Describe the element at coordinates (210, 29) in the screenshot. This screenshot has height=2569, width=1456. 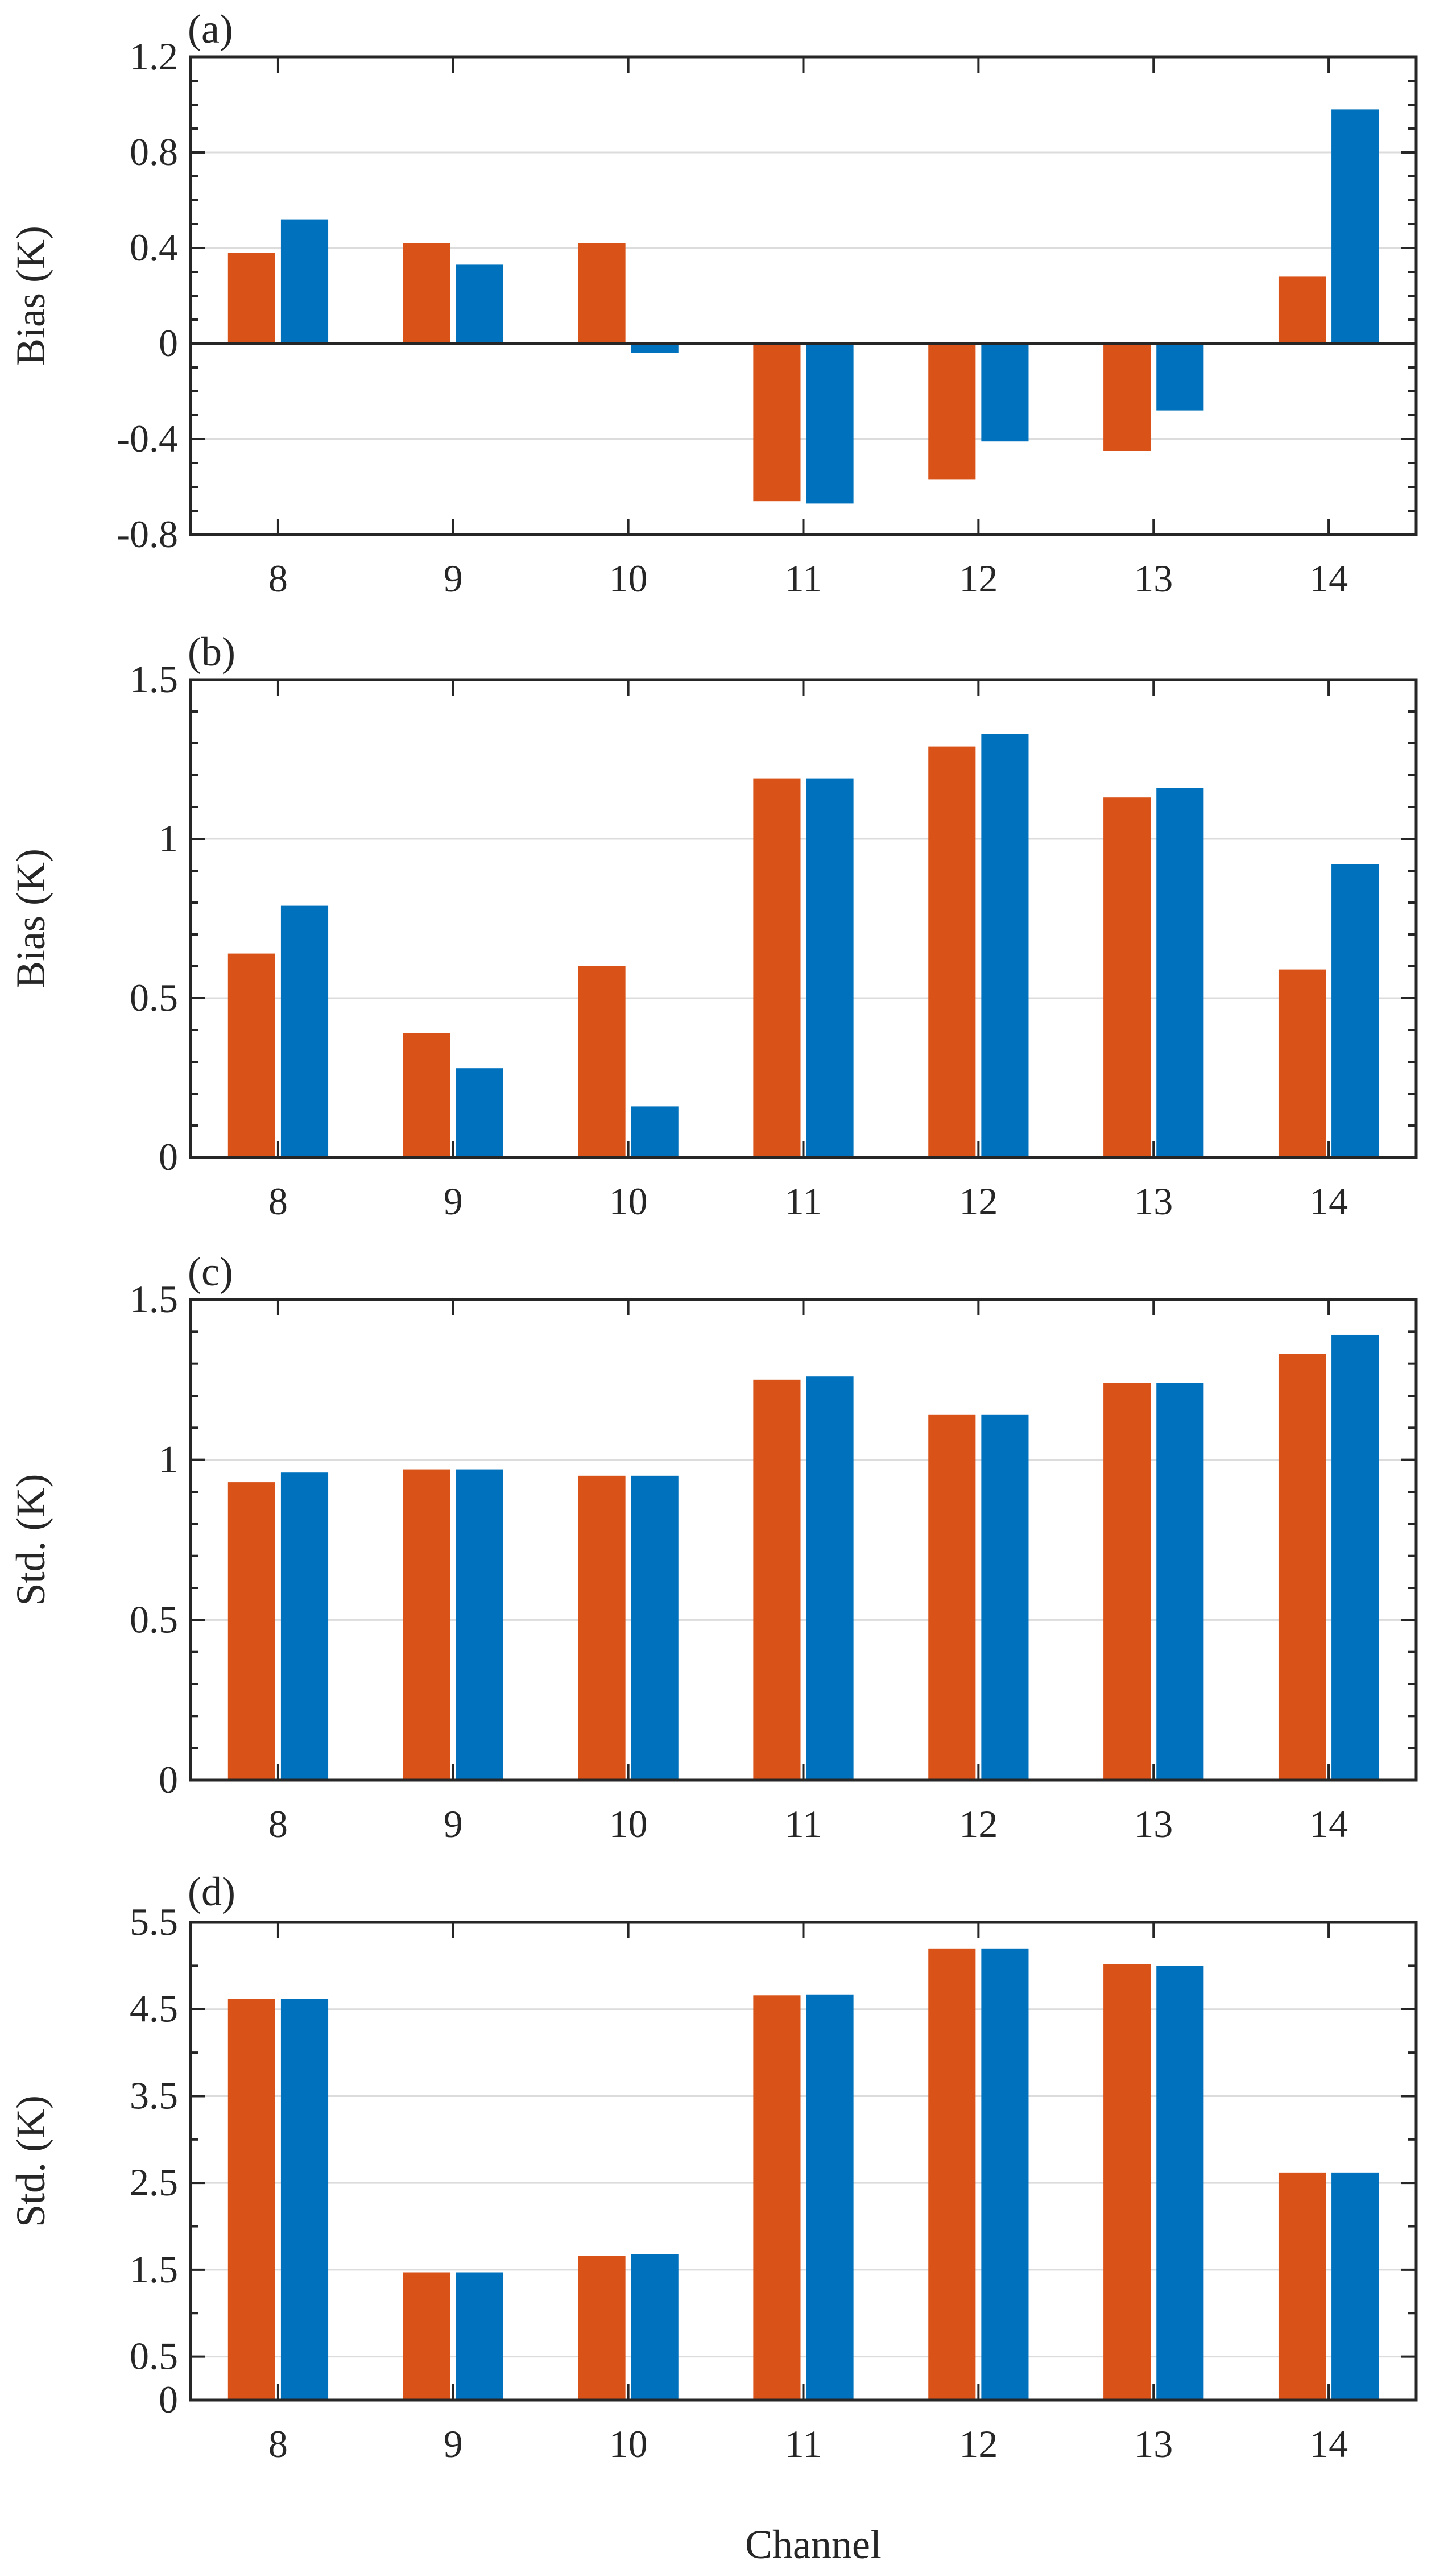
I see `panel-label: (a)` at that location.